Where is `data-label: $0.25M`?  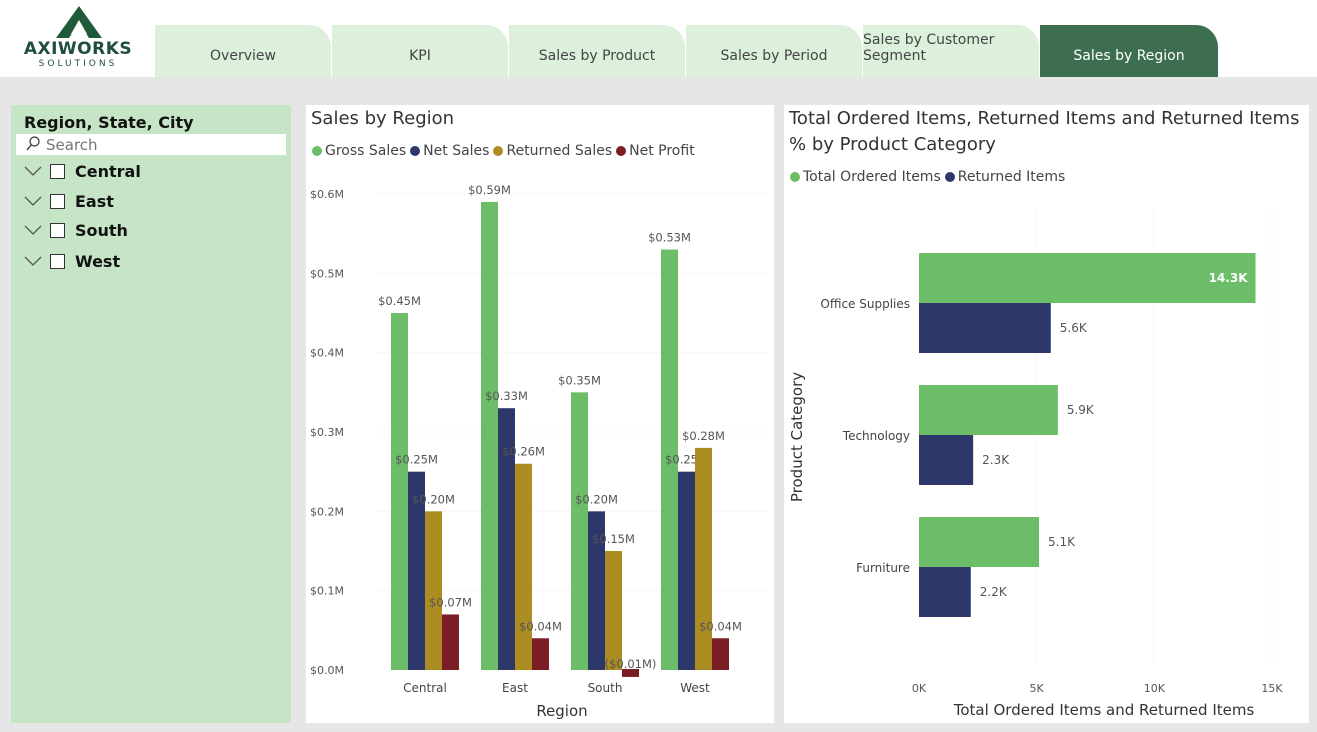 data-label: $0.25M is located at coordinates (416, 460).